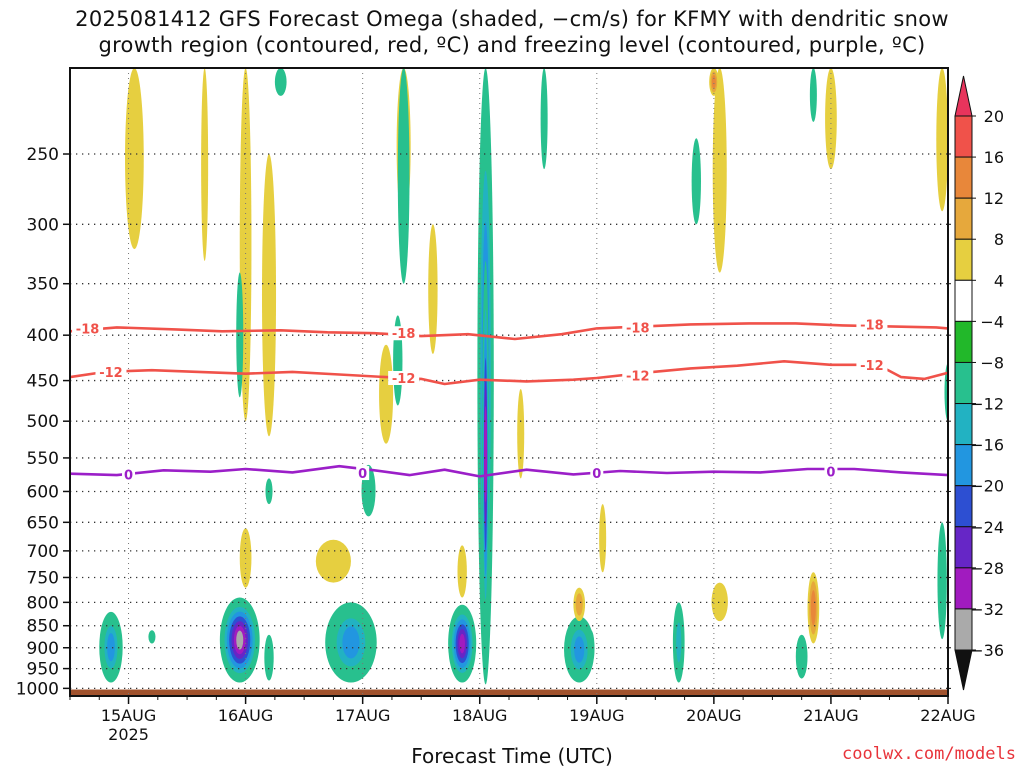 This screenshot has height=768, width=1024. I want to click on x-tick-label: 22AUG, so click(947, 715).